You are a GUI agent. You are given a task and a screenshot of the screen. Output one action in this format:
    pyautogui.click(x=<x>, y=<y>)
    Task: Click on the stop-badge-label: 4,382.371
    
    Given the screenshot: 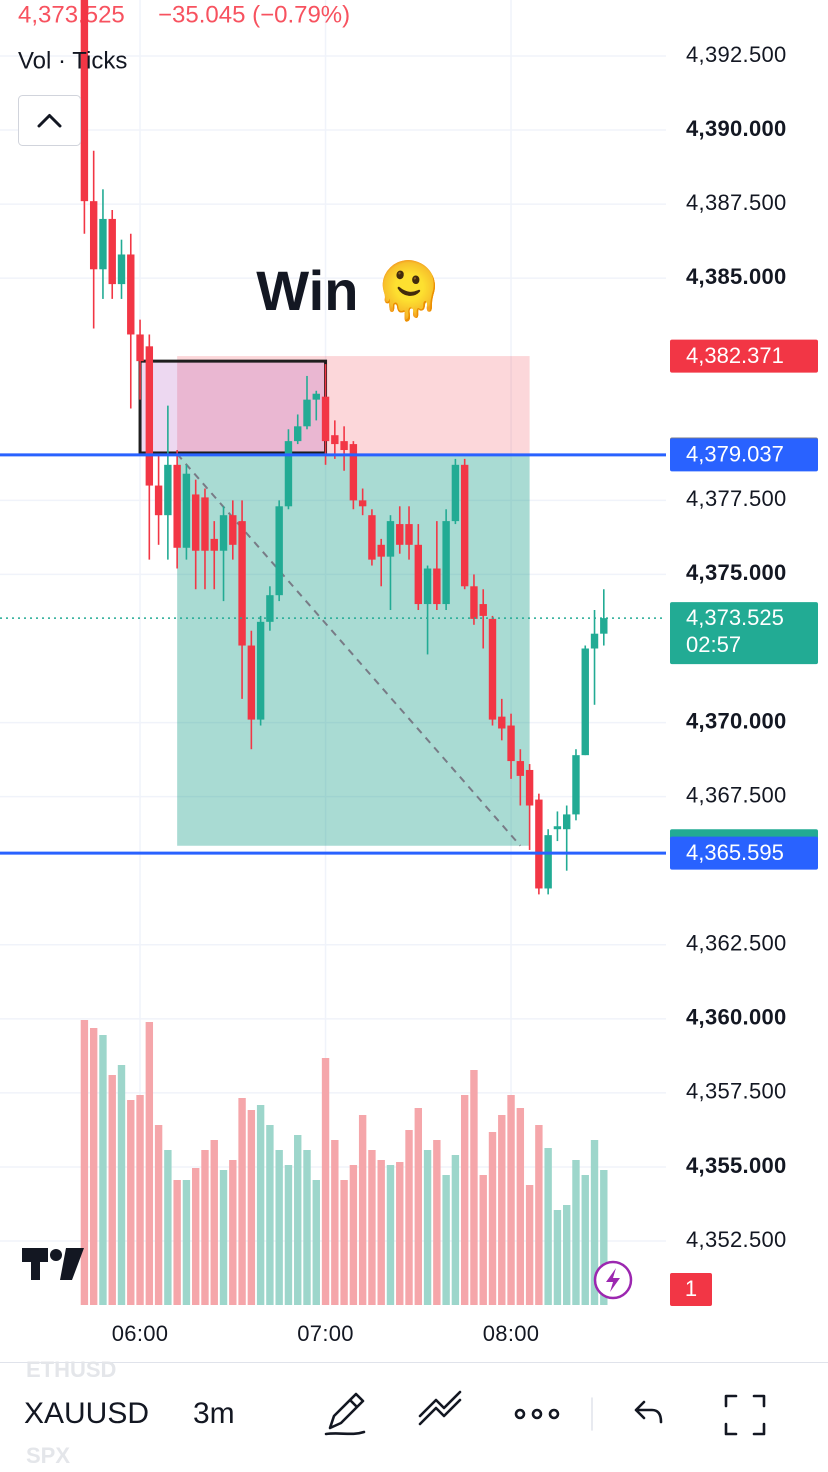 What is the action you would take?
    pyautogui.click(x=735, y=355)
    